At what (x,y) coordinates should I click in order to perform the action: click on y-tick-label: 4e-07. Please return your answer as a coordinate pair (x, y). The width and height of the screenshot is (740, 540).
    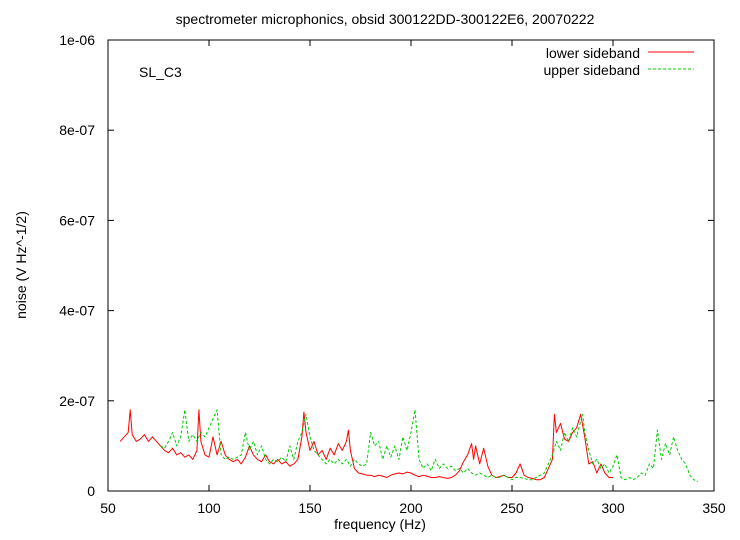
    Looking at the image, I should click on (77, 311).